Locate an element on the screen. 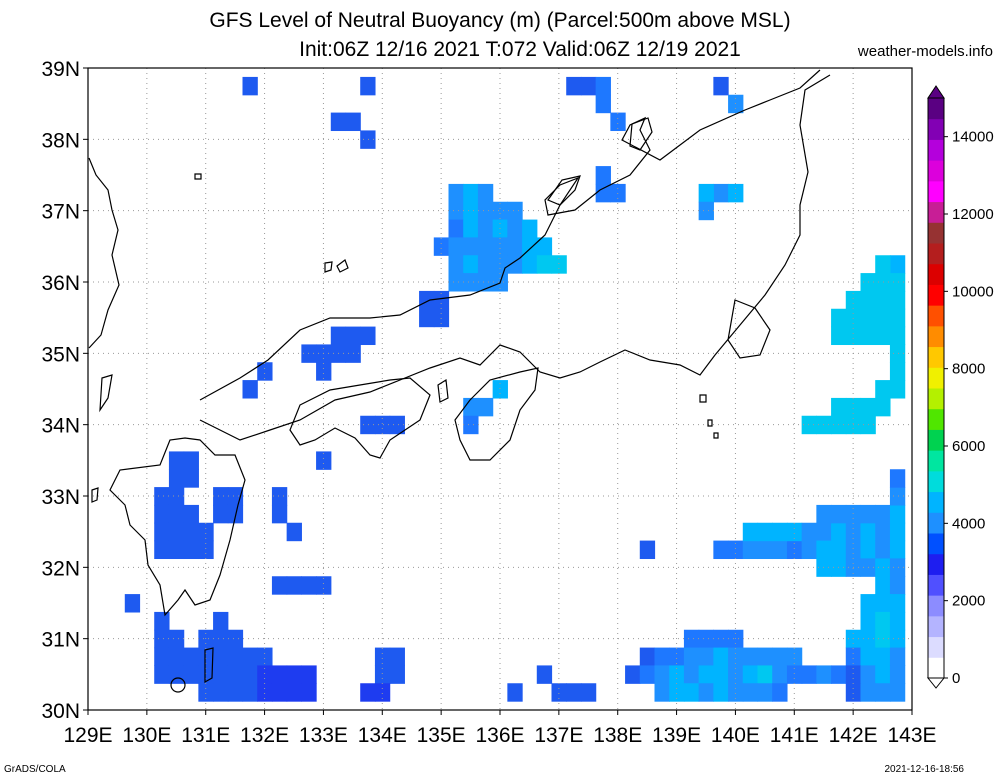  lon-tick-label: 131E is located at coordinates (205, 735).